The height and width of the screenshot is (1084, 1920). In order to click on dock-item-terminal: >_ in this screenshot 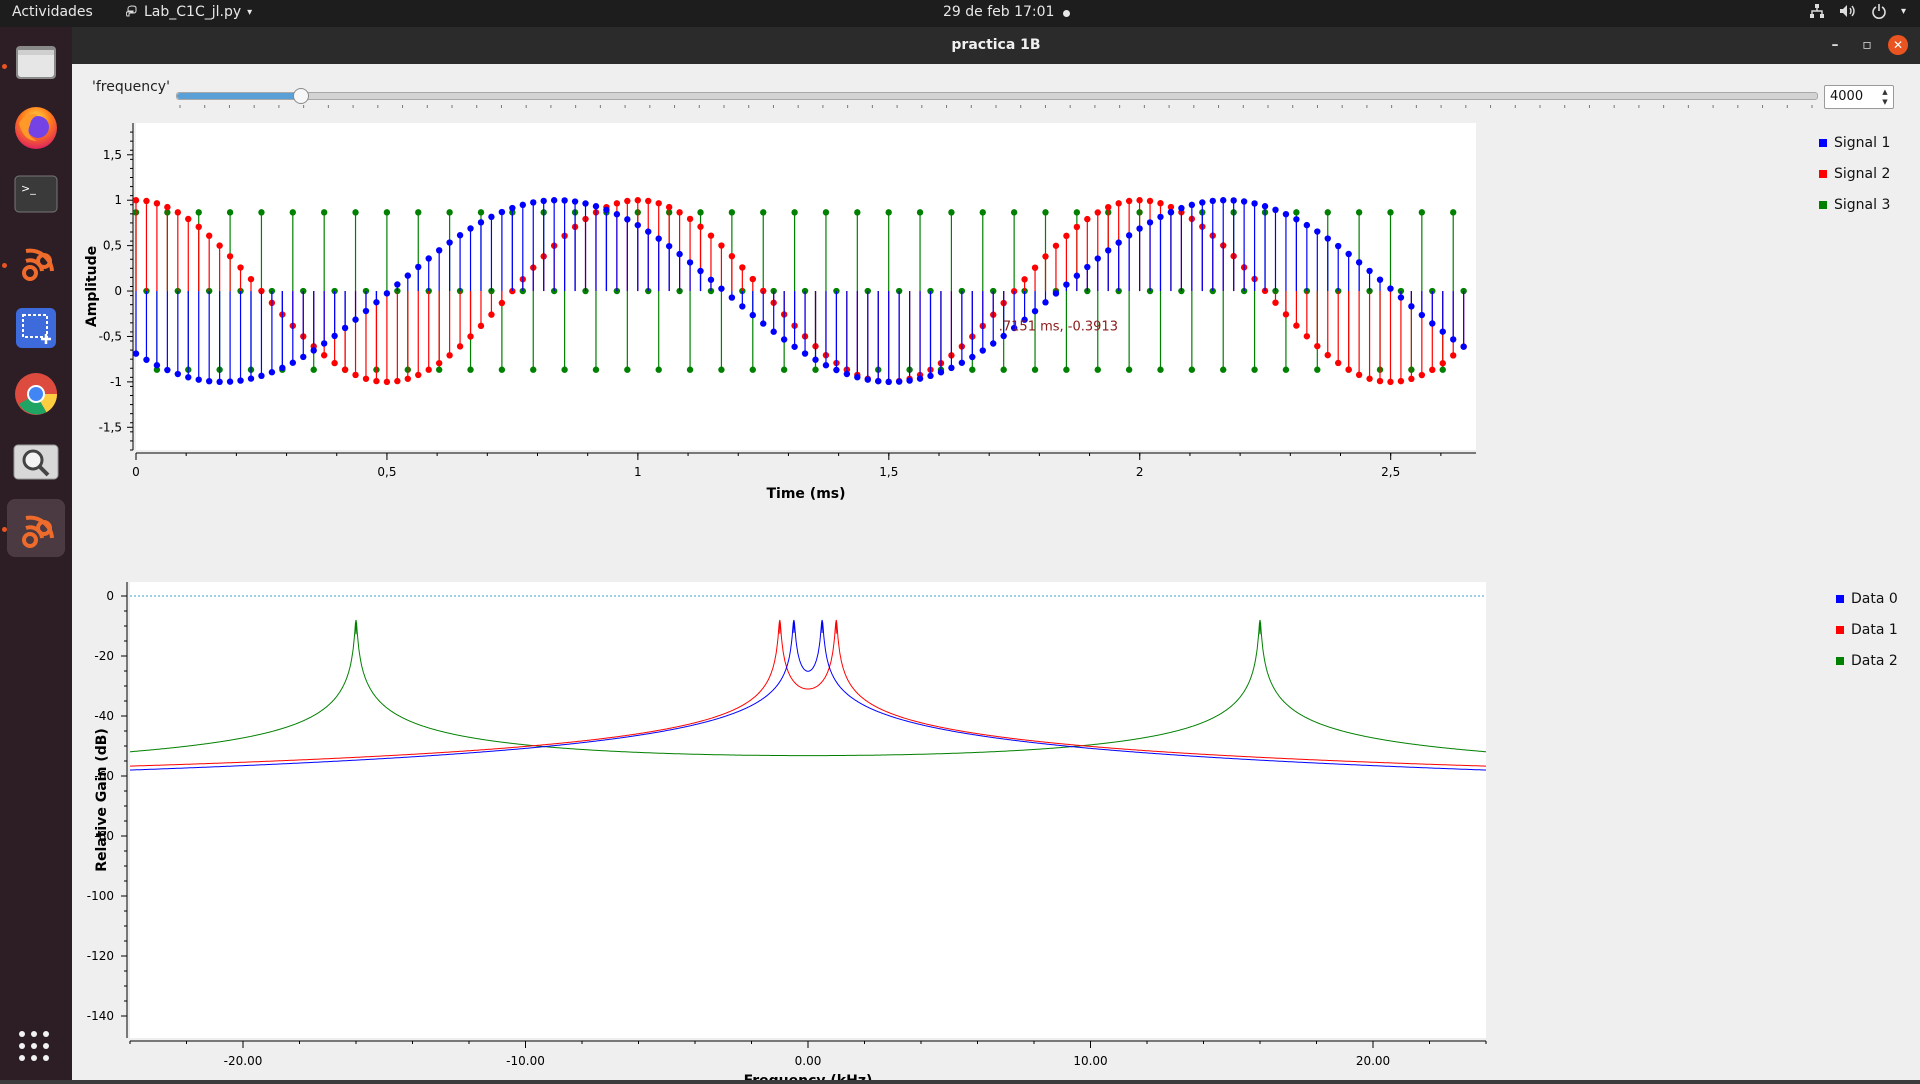, I will do `click(36, 194)`.